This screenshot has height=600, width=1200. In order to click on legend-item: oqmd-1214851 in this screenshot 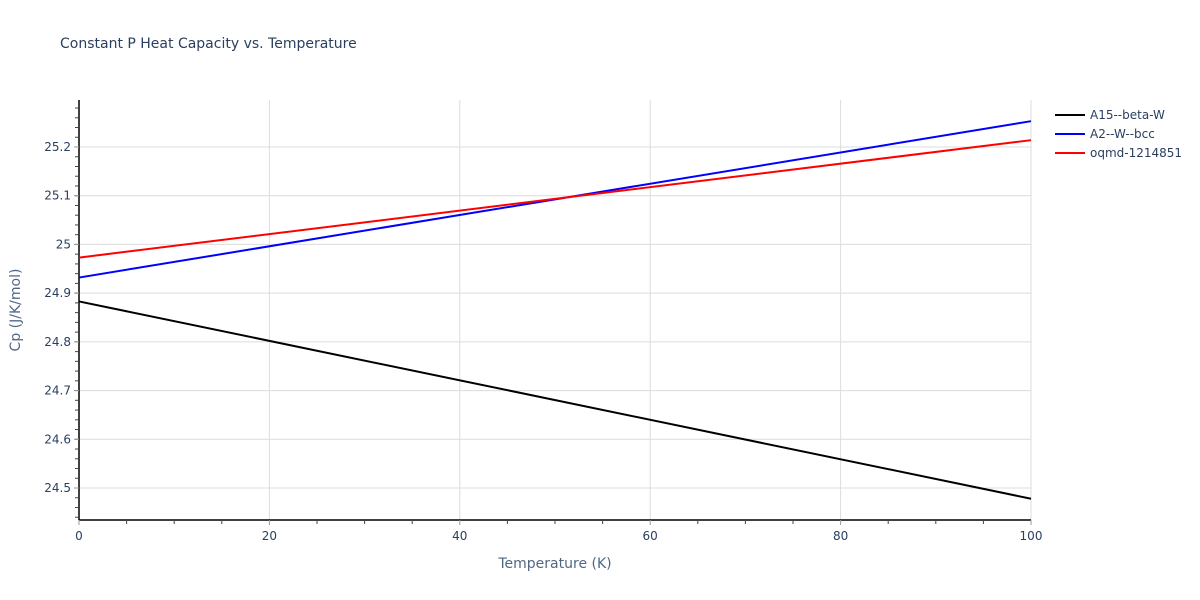, I will do `click(1118, 153)`.